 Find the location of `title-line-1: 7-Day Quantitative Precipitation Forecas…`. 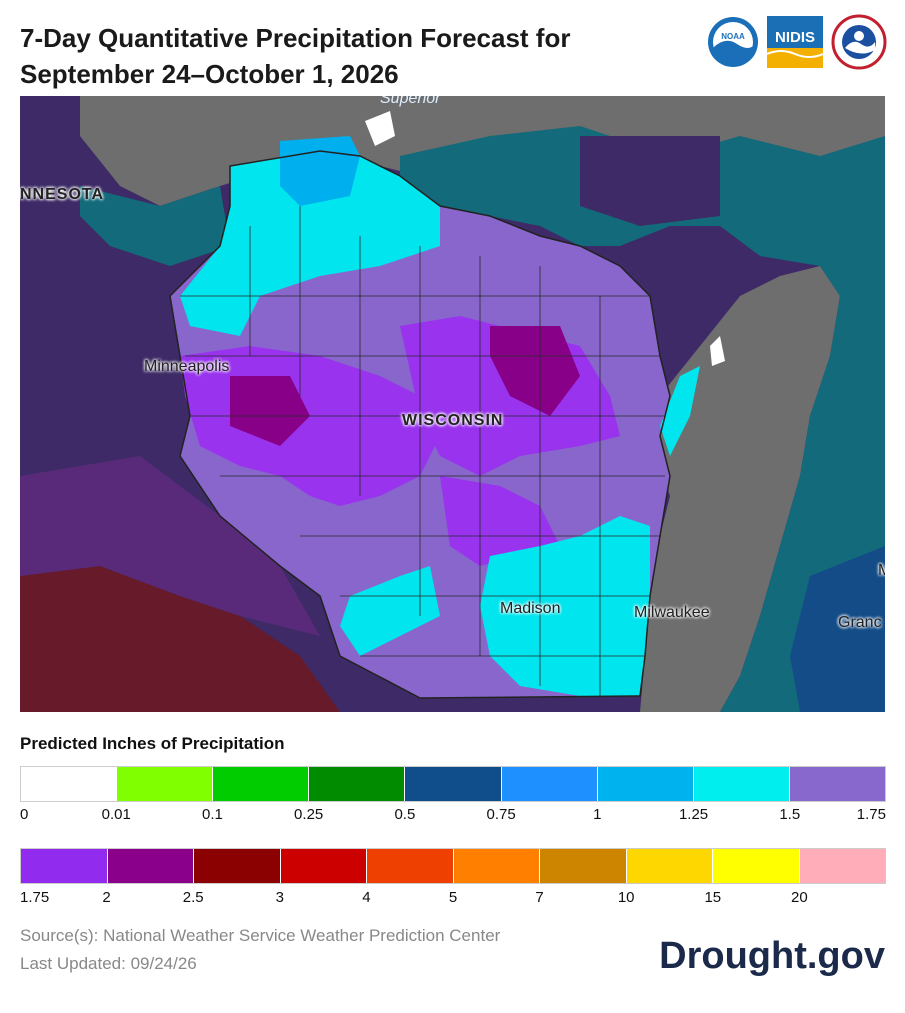

title-line-1: 7-Day Quantitative Precipitation Forecas… is located at coordinates (295, 38).